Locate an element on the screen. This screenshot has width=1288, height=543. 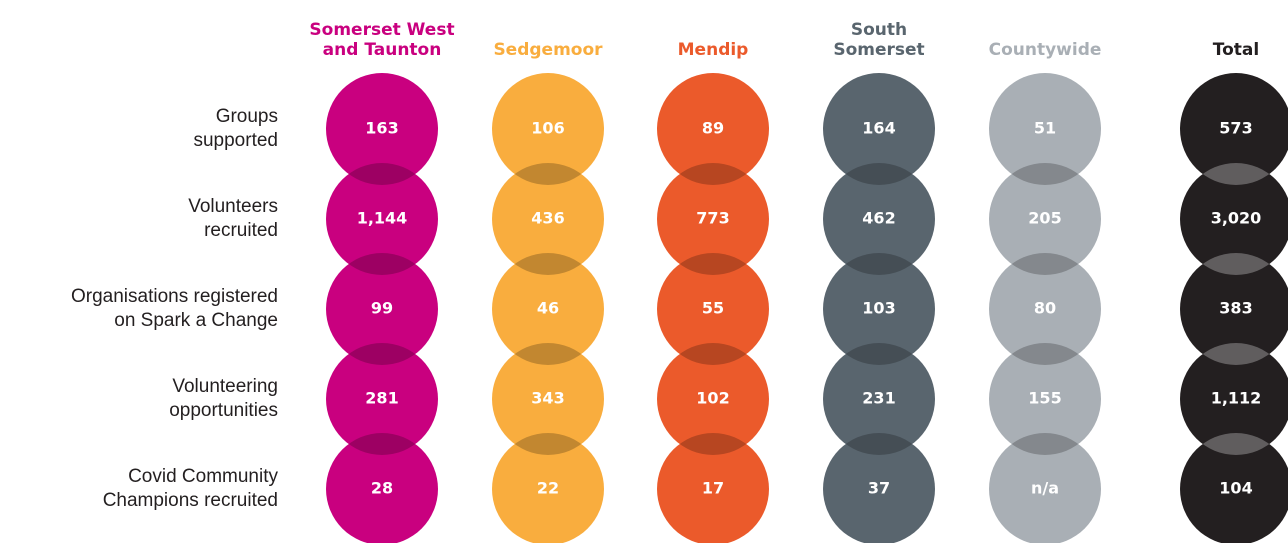
value: 102 is located at coordinates (712, 398).